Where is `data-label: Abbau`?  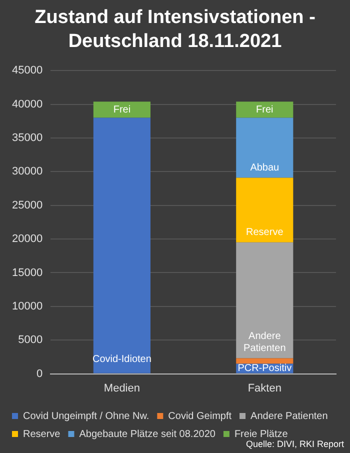 data-label: Abbau is located at coordinates (265, 168).